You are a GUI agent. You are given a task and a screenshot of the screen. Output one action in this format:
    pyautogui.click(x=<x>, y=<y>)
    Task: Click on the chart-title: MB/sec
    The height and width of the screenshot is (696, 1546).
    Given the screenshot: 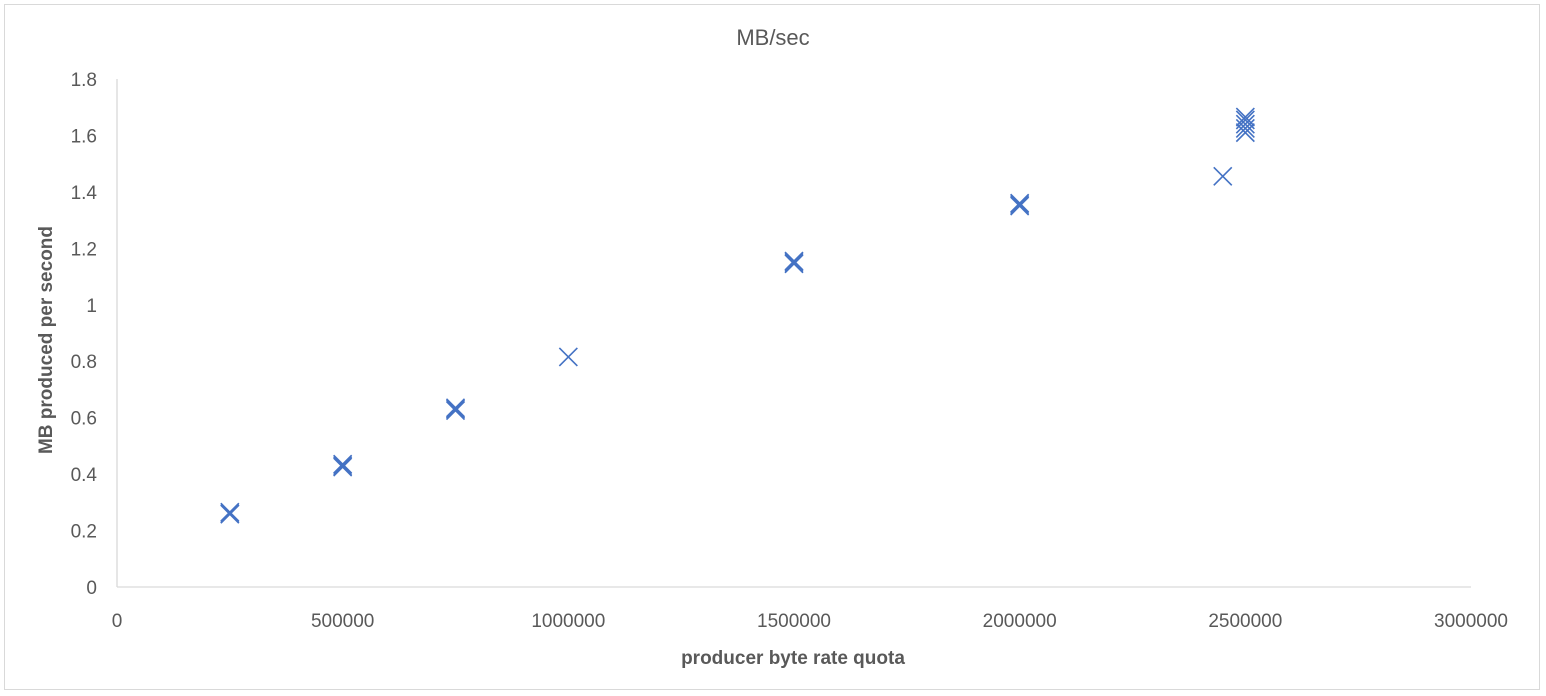 What is the action you would take?
    pyautogui.click(x=772, y=37)
    